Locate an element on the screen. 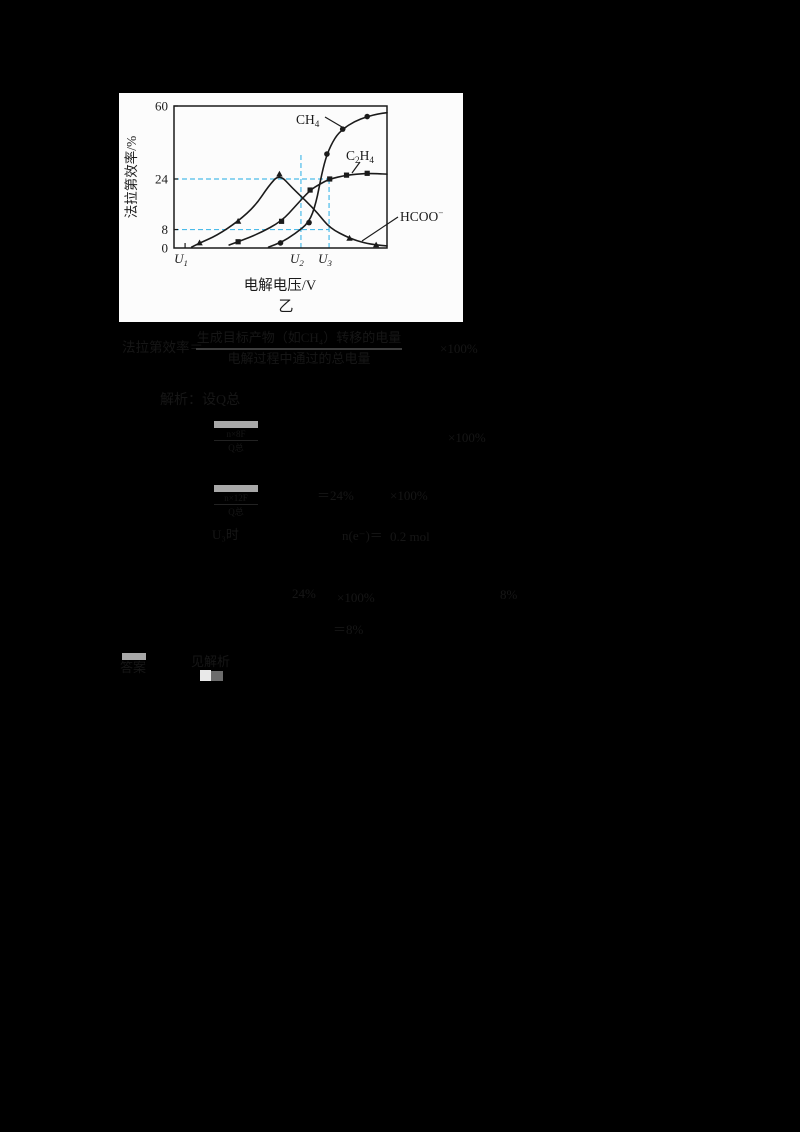 This screenshot has width=800, height=1132. series-label-HCOO-: HCOO− is located at coordinates (421, 216).